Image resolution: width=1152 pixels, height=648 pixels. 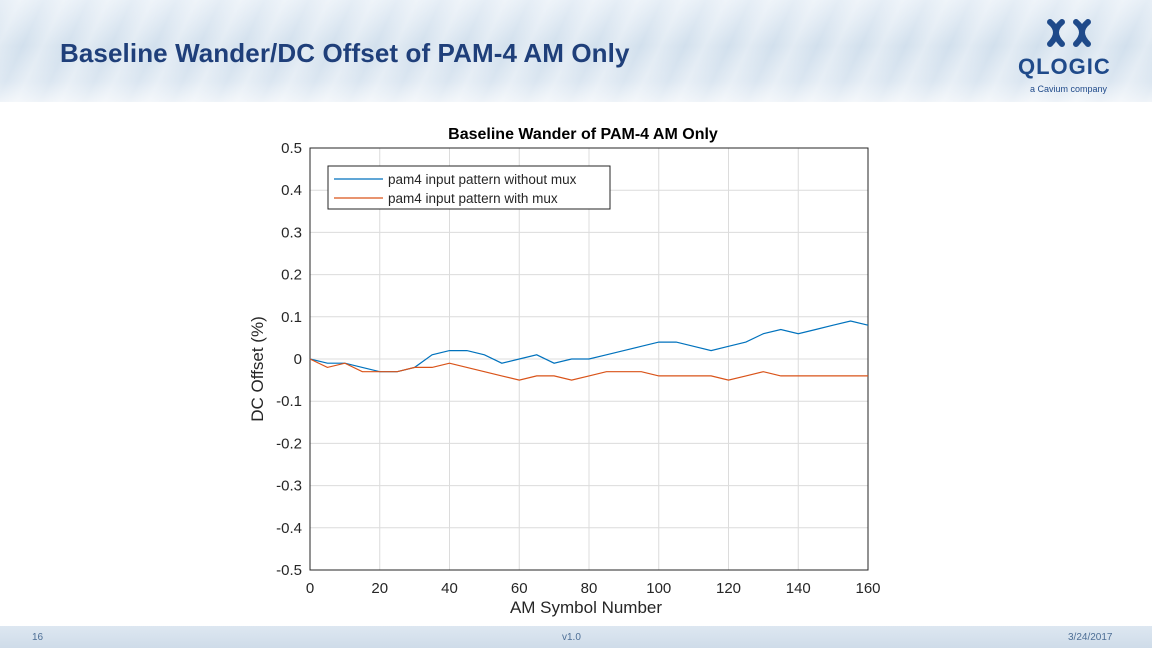 What do you see at coordinates (449, 588) in the screenshot?
I see `x-tick-label: 40` at bounding box center [449, 588].